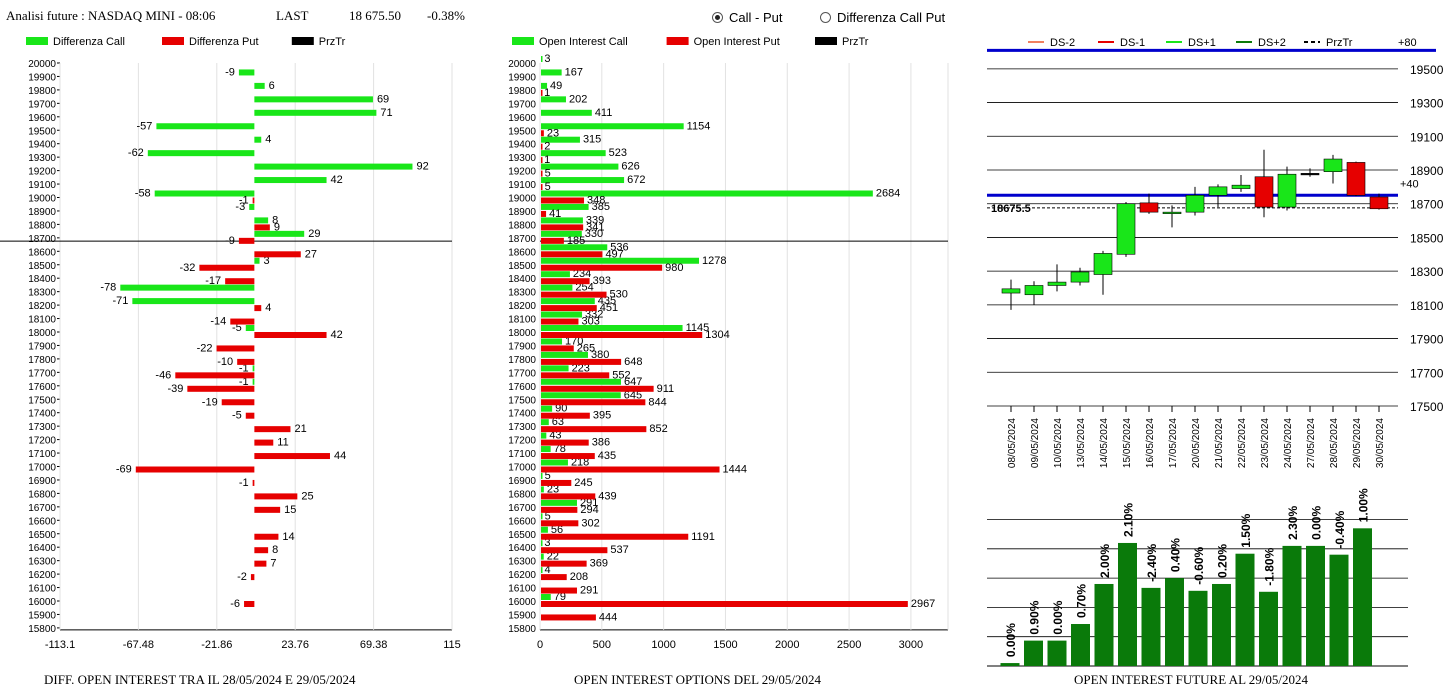  I want to click on diff-x-tick-label: 69.38, so click(374, 645).